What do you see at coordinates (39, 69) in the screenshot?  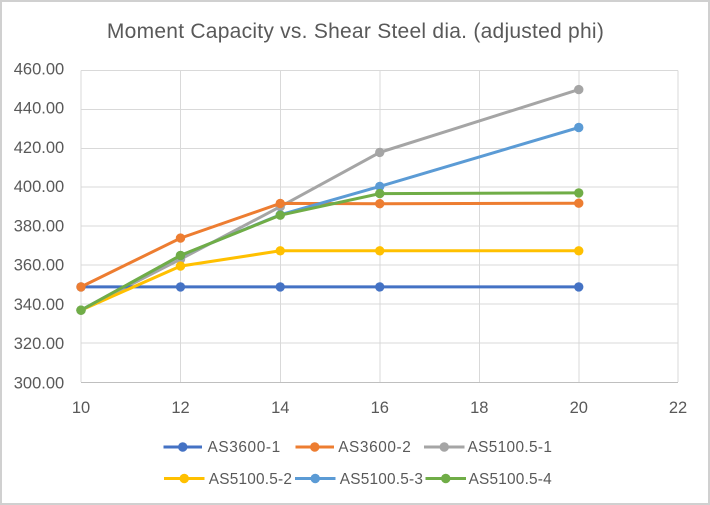 I see `svg-text: 460.00` at bounding box center [39, 69].